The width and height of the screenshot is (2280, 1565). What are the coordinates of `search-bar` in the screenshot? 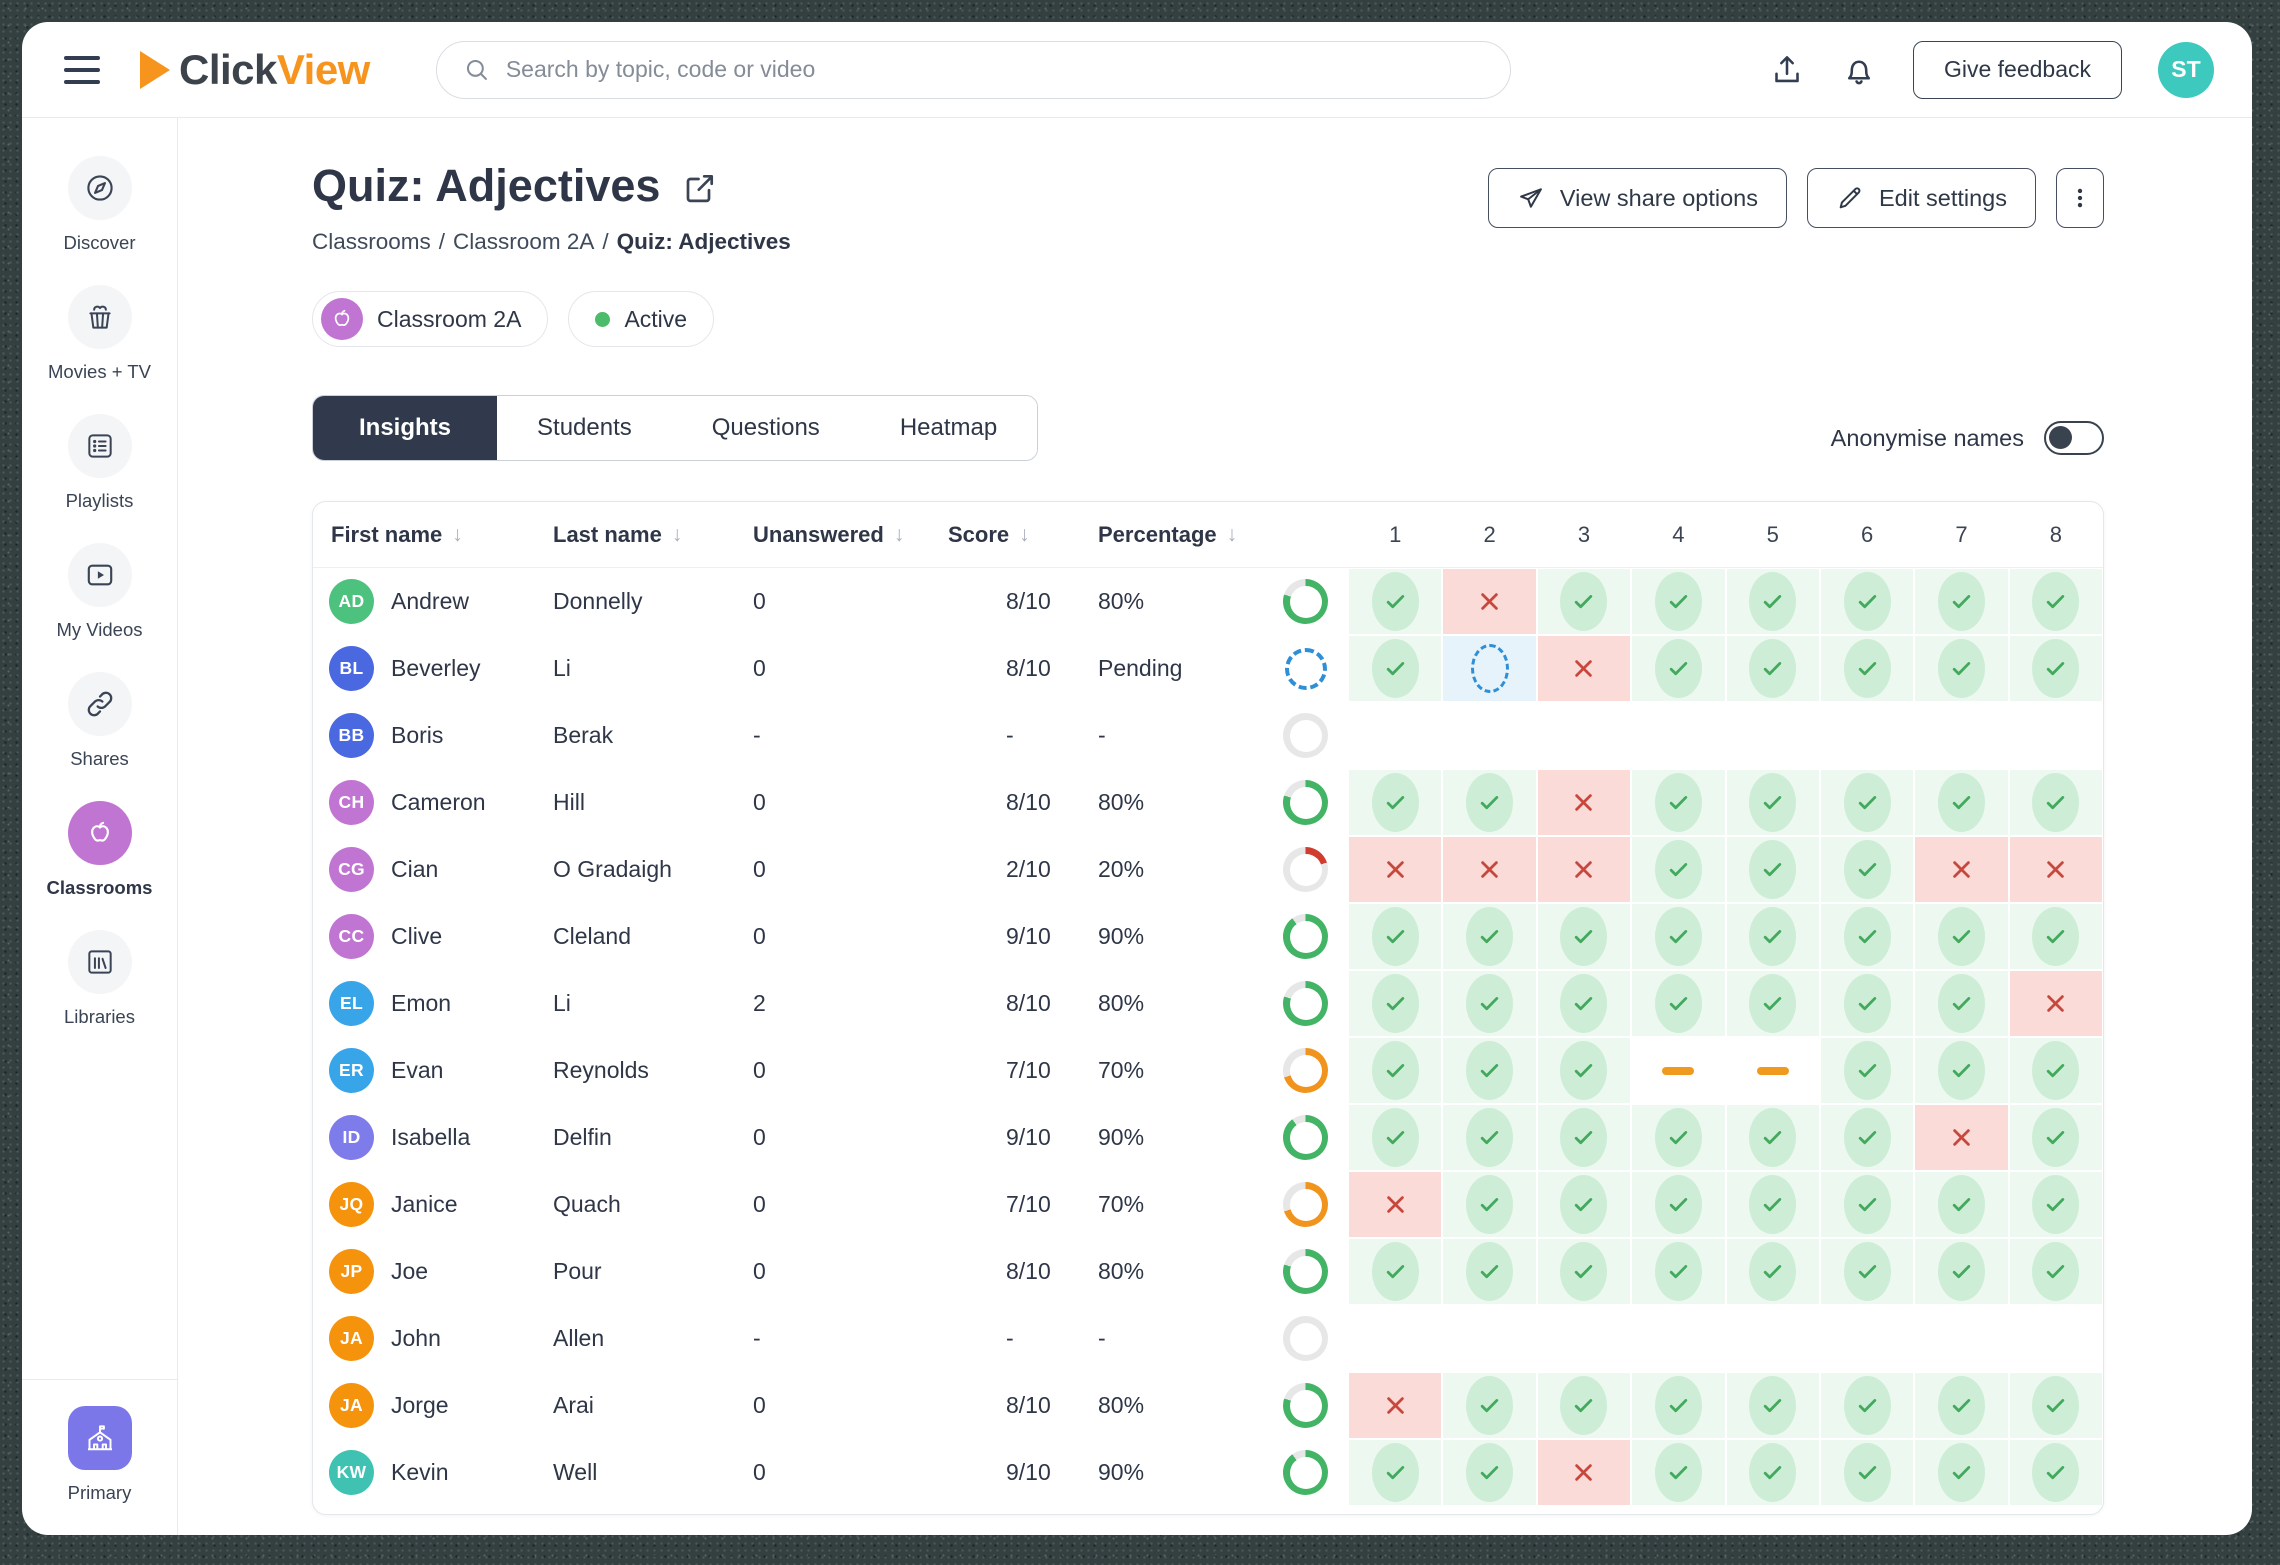 It's located at (973, 69).